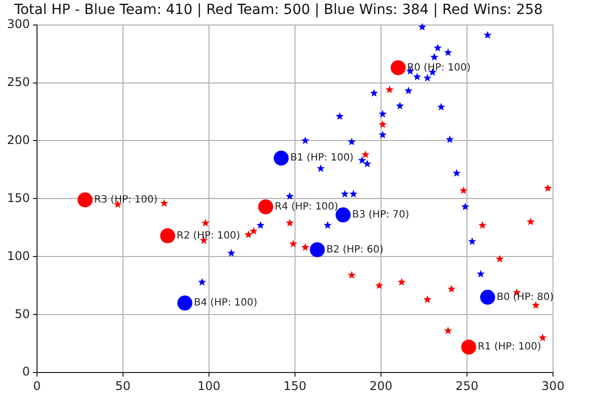  I want to click on x-tick-label: 50, so click(123, 385).